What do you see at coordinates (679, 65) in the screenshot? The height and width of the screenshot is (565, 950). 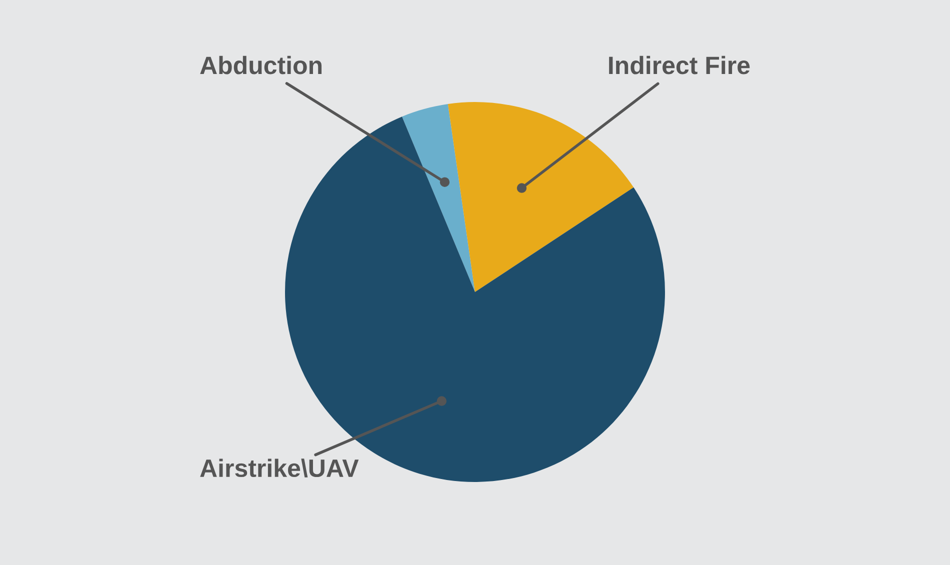 I see `slice-label: Indirect Fire` at bounding box center [679, 65].